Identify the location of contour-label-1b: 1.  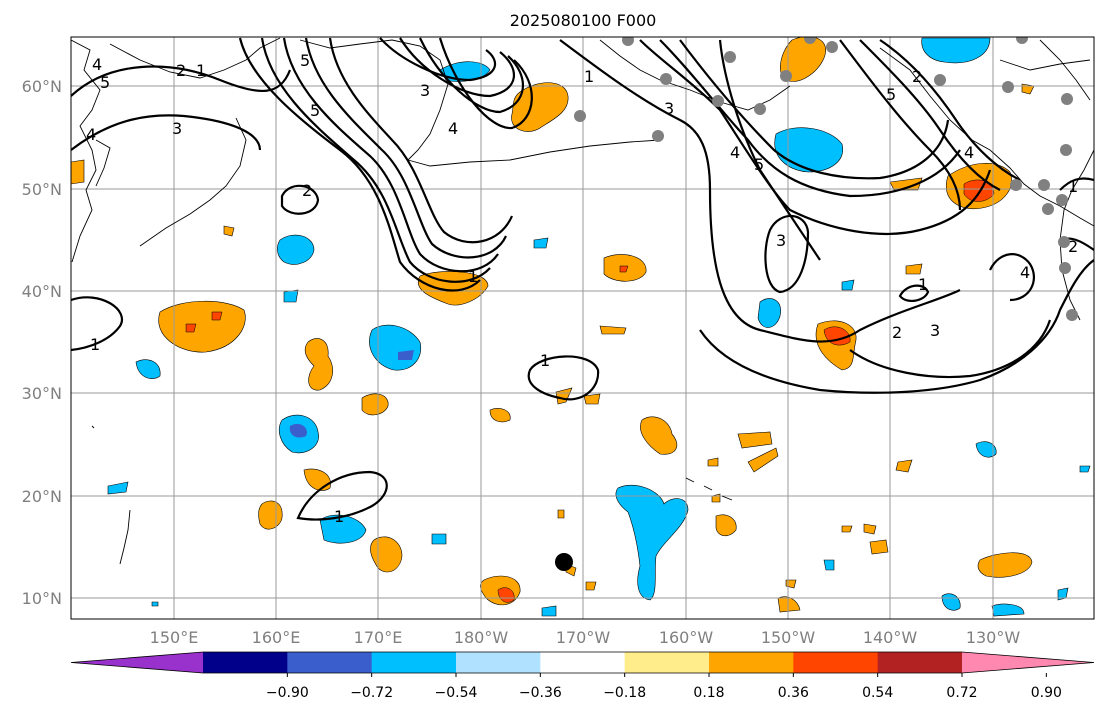
(95, 344).